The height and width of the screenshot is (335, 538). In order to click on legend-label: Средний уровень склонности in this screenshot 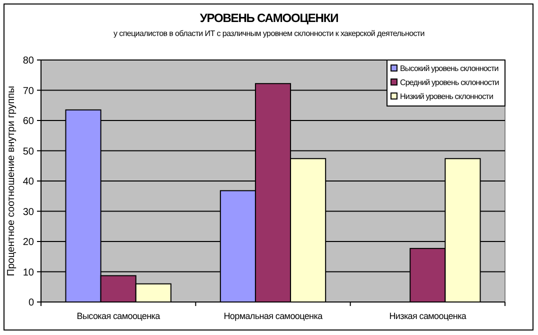, I will do `click(449, 82)`.